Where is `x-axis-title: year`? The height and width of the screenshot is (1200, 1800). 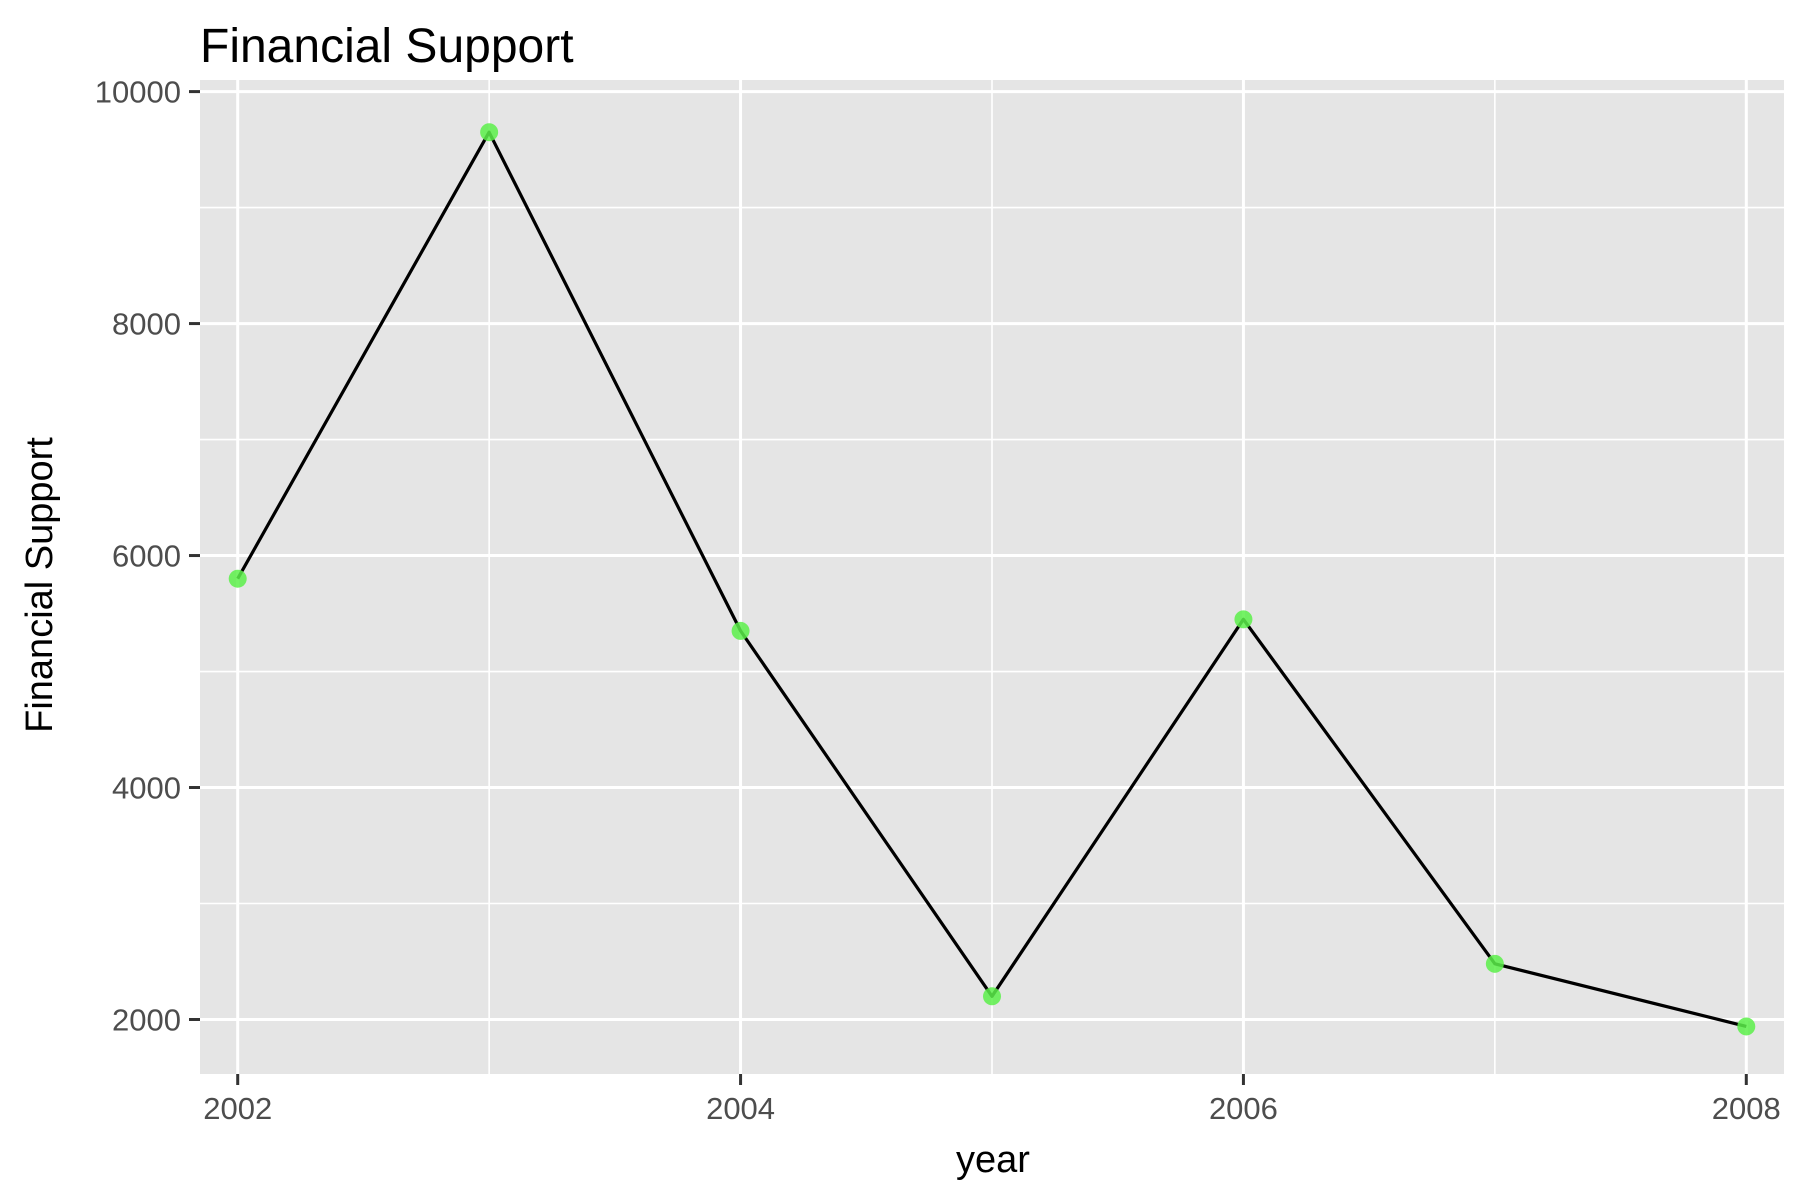
x-axis-title: year is located at coordinates (993, 1160).